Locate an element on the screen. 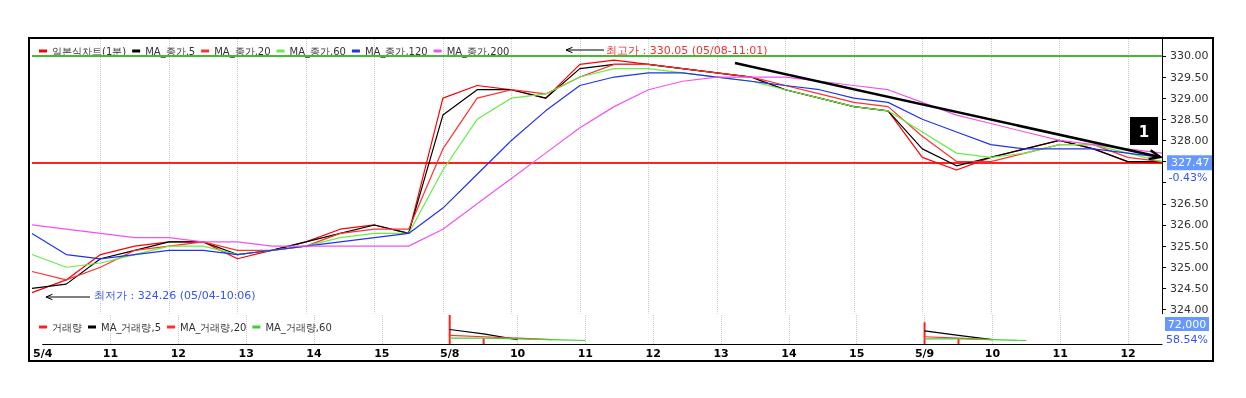 The width and height of the screenshot is (1246, 398). text: 58.54% is located at coordinates (1187, 339).